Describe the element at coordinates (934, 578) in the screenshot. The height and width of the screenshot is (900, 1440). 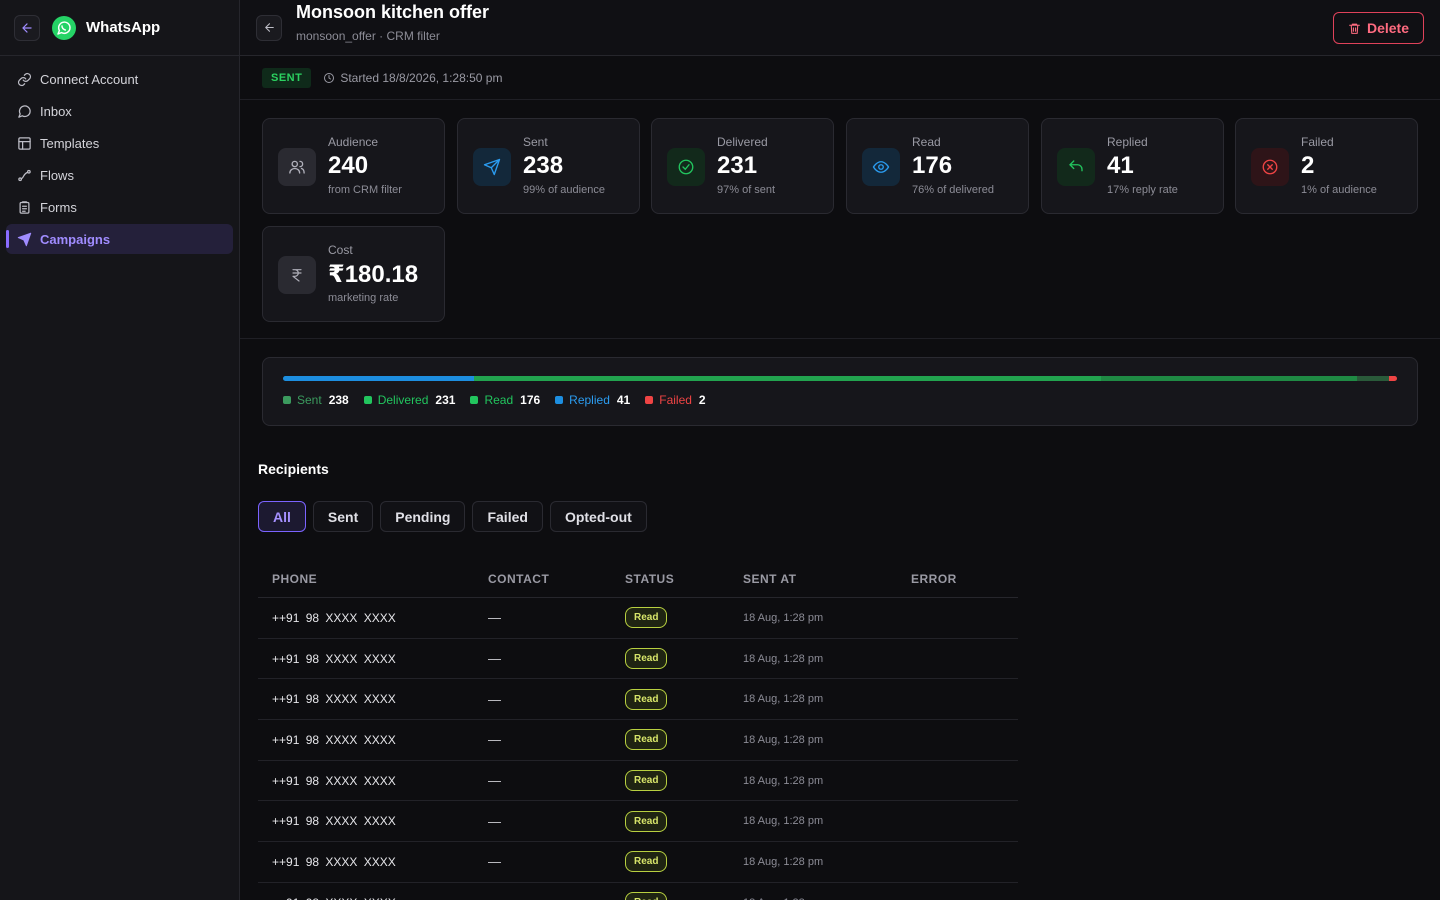
I see `column-header-error: ERROR` at that location.